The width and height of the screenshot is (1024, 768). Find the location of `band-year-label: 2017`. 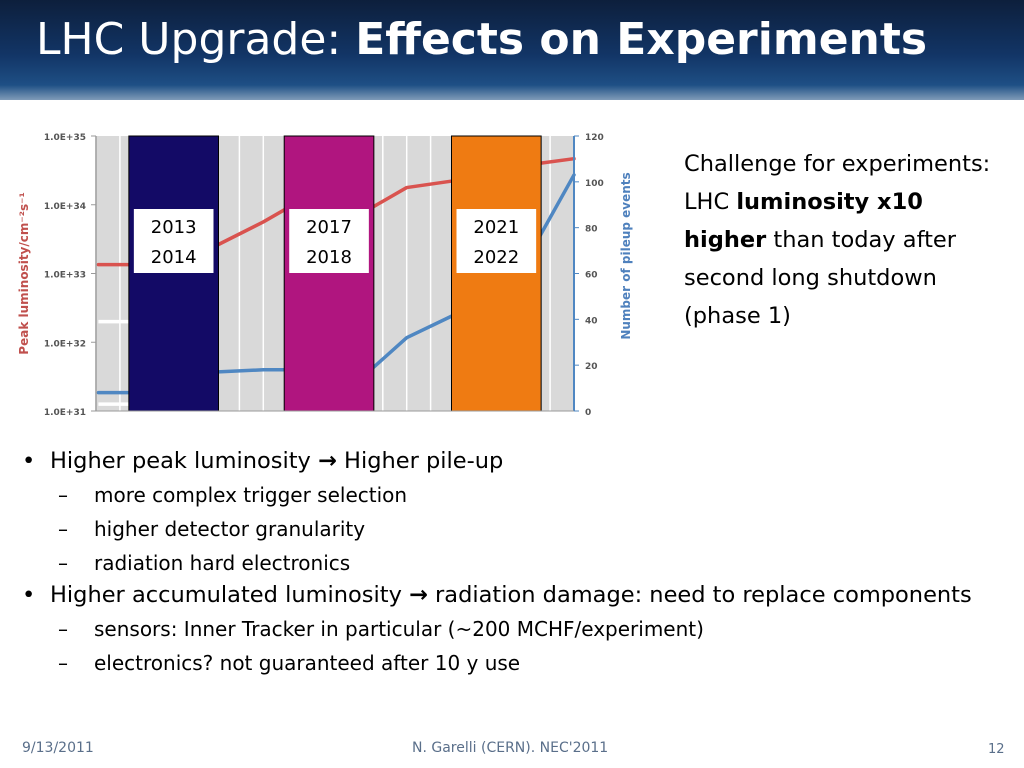

band-year-label: 2017 is located at coordinates (329, 227).